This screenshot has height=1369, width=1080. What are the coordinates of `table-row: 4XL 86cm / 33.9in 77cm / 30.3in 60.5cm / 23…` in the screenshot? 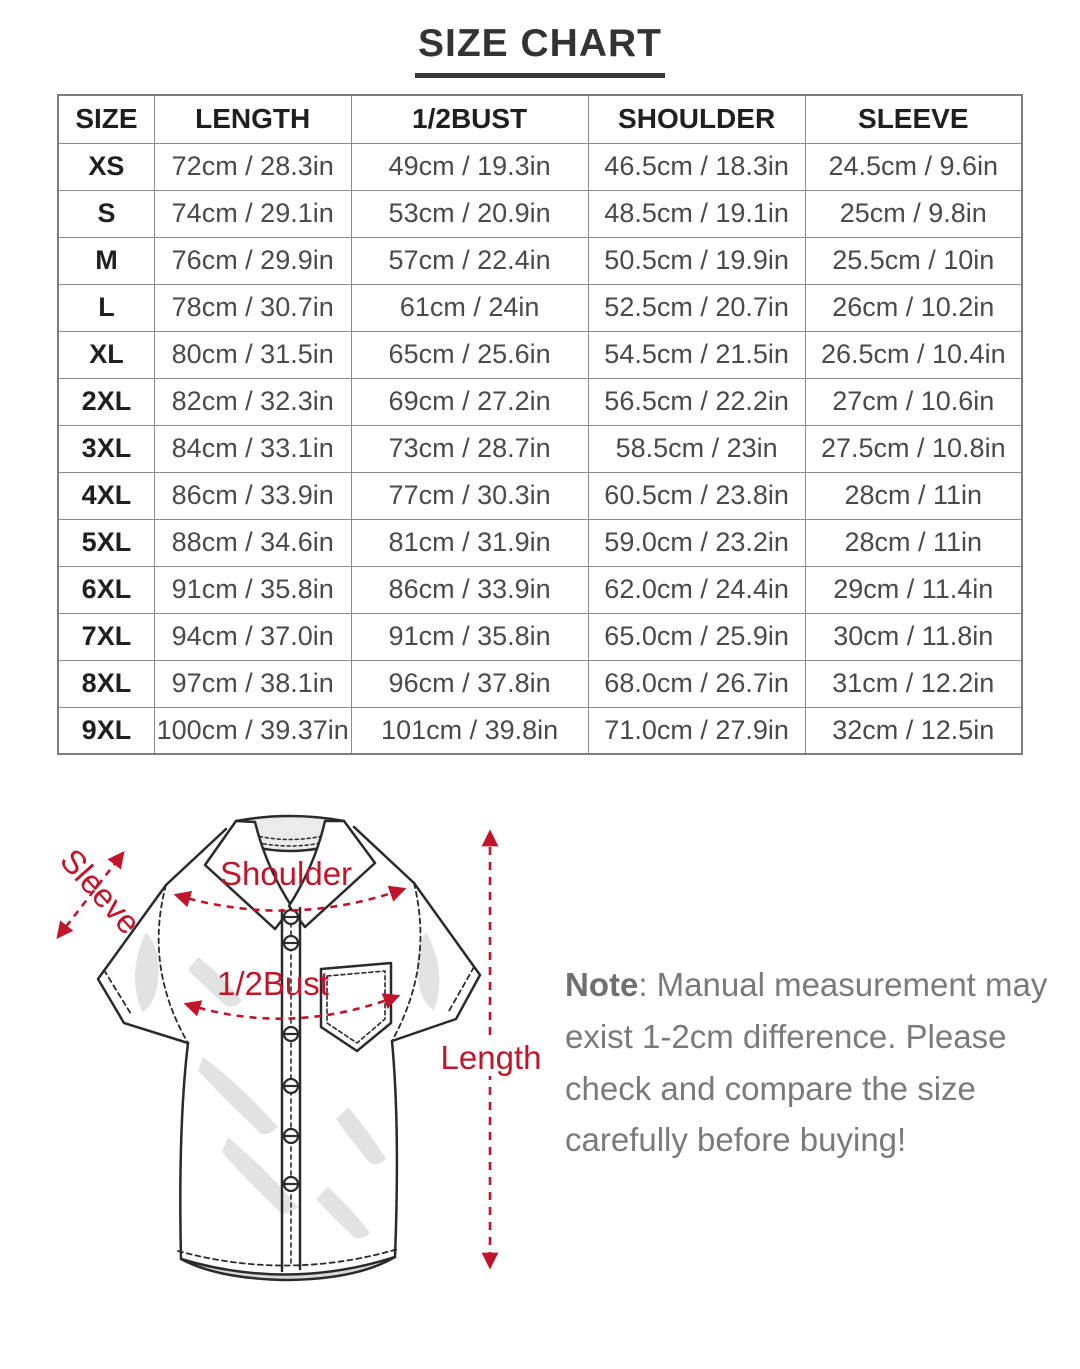 It's located at (540, 495).